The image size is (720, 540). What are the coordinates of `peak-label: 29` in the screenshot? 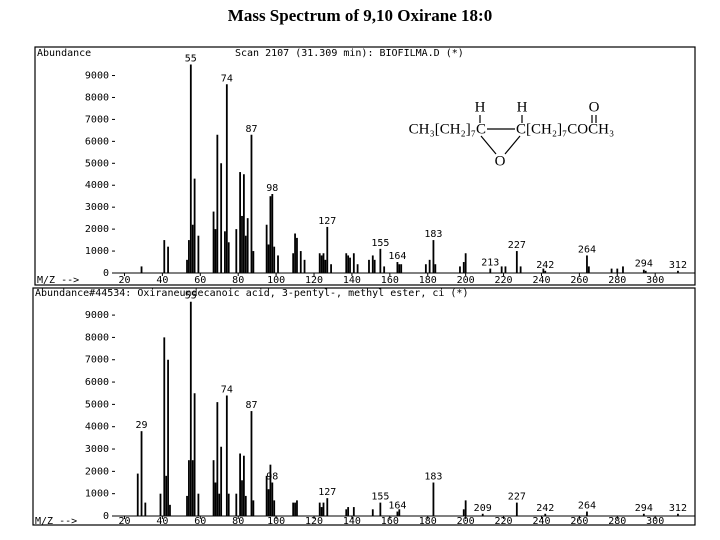 It's located at (142, 425).